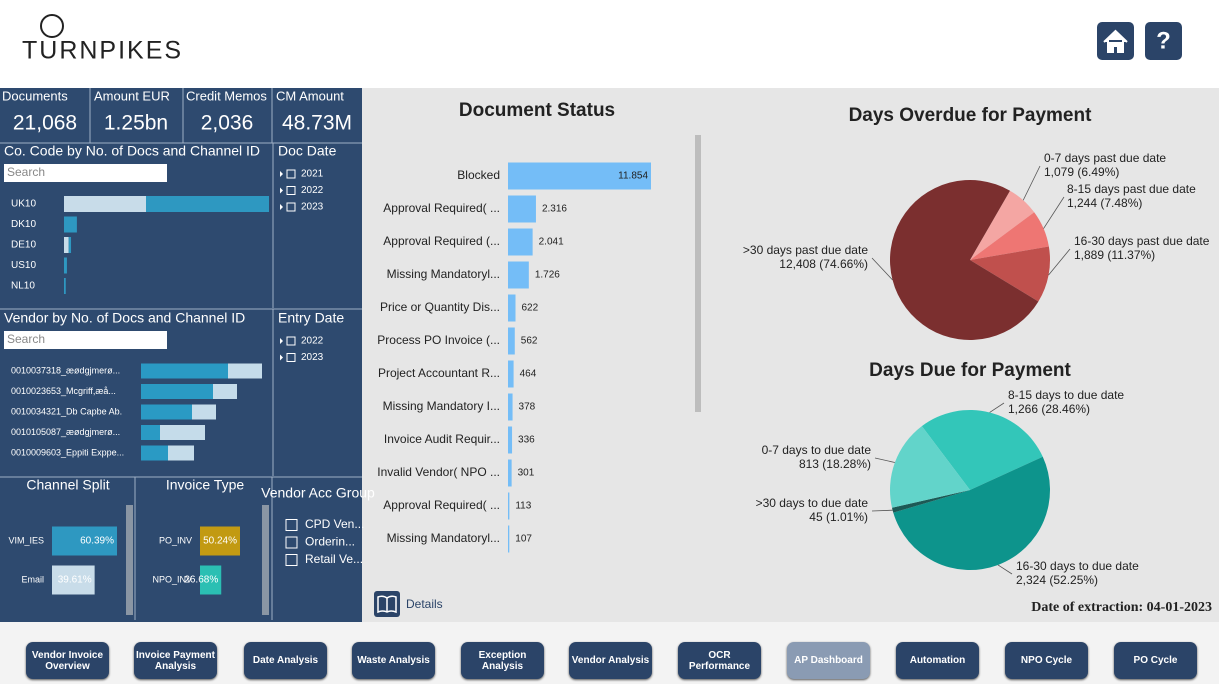 This screenshot has width=1219, height=684. Describe the element at coordinates (67, 660) in the screenshot. I see `nav-button: Vendor Invoice Overview` at that location.